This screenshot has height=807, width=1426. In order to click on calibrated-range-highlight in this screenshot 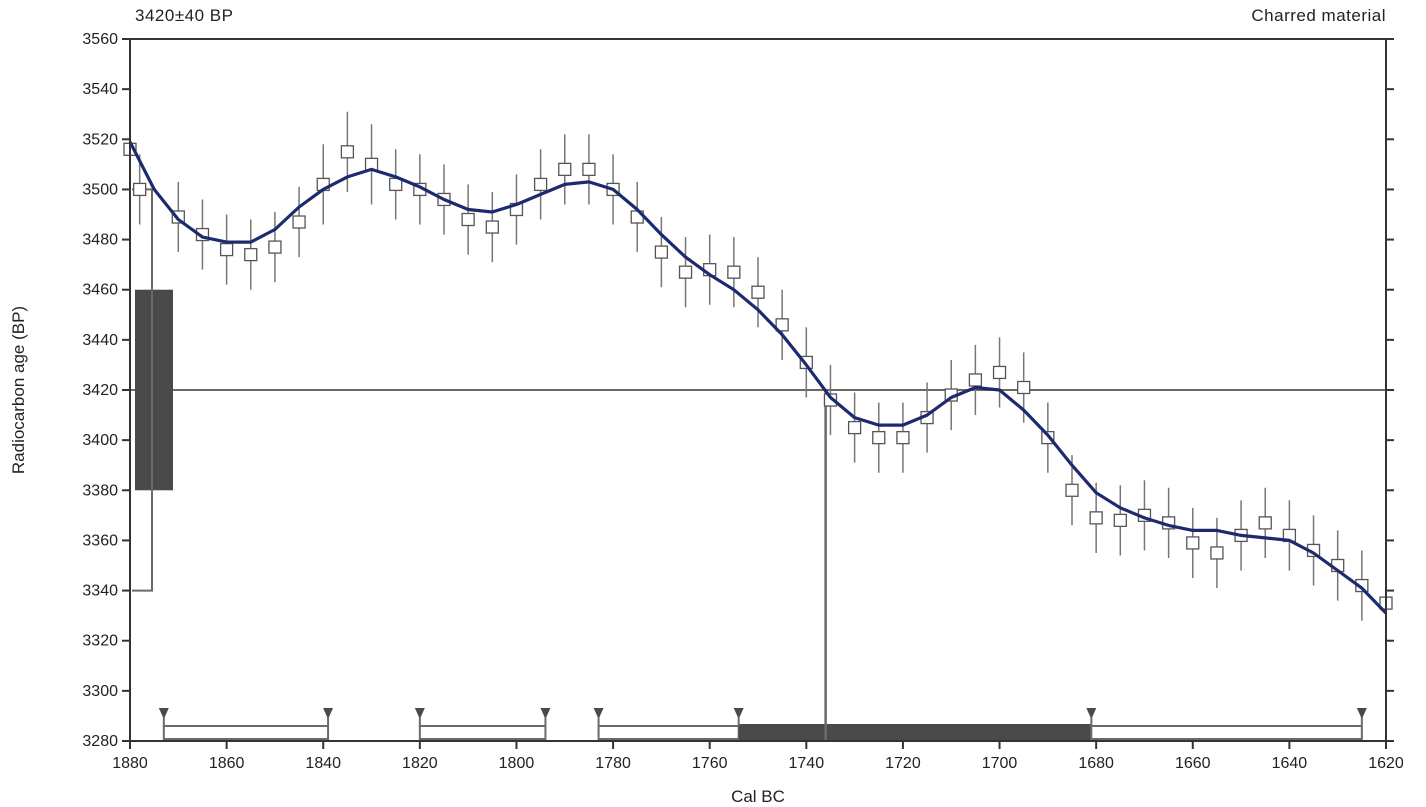, I will do `click(915, 732)`.